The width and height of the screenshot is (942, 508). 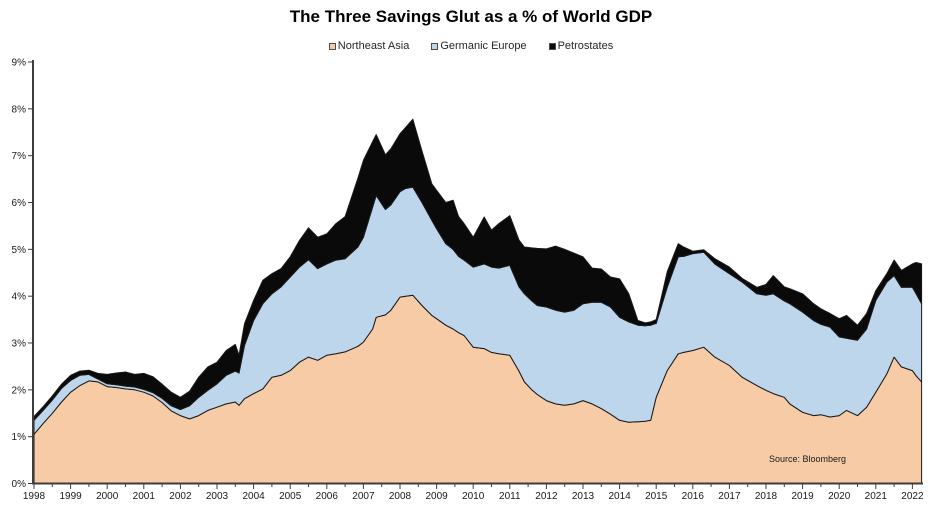 I want to click on x-axis-tick-label: 2008, so click(x=400, y=496).